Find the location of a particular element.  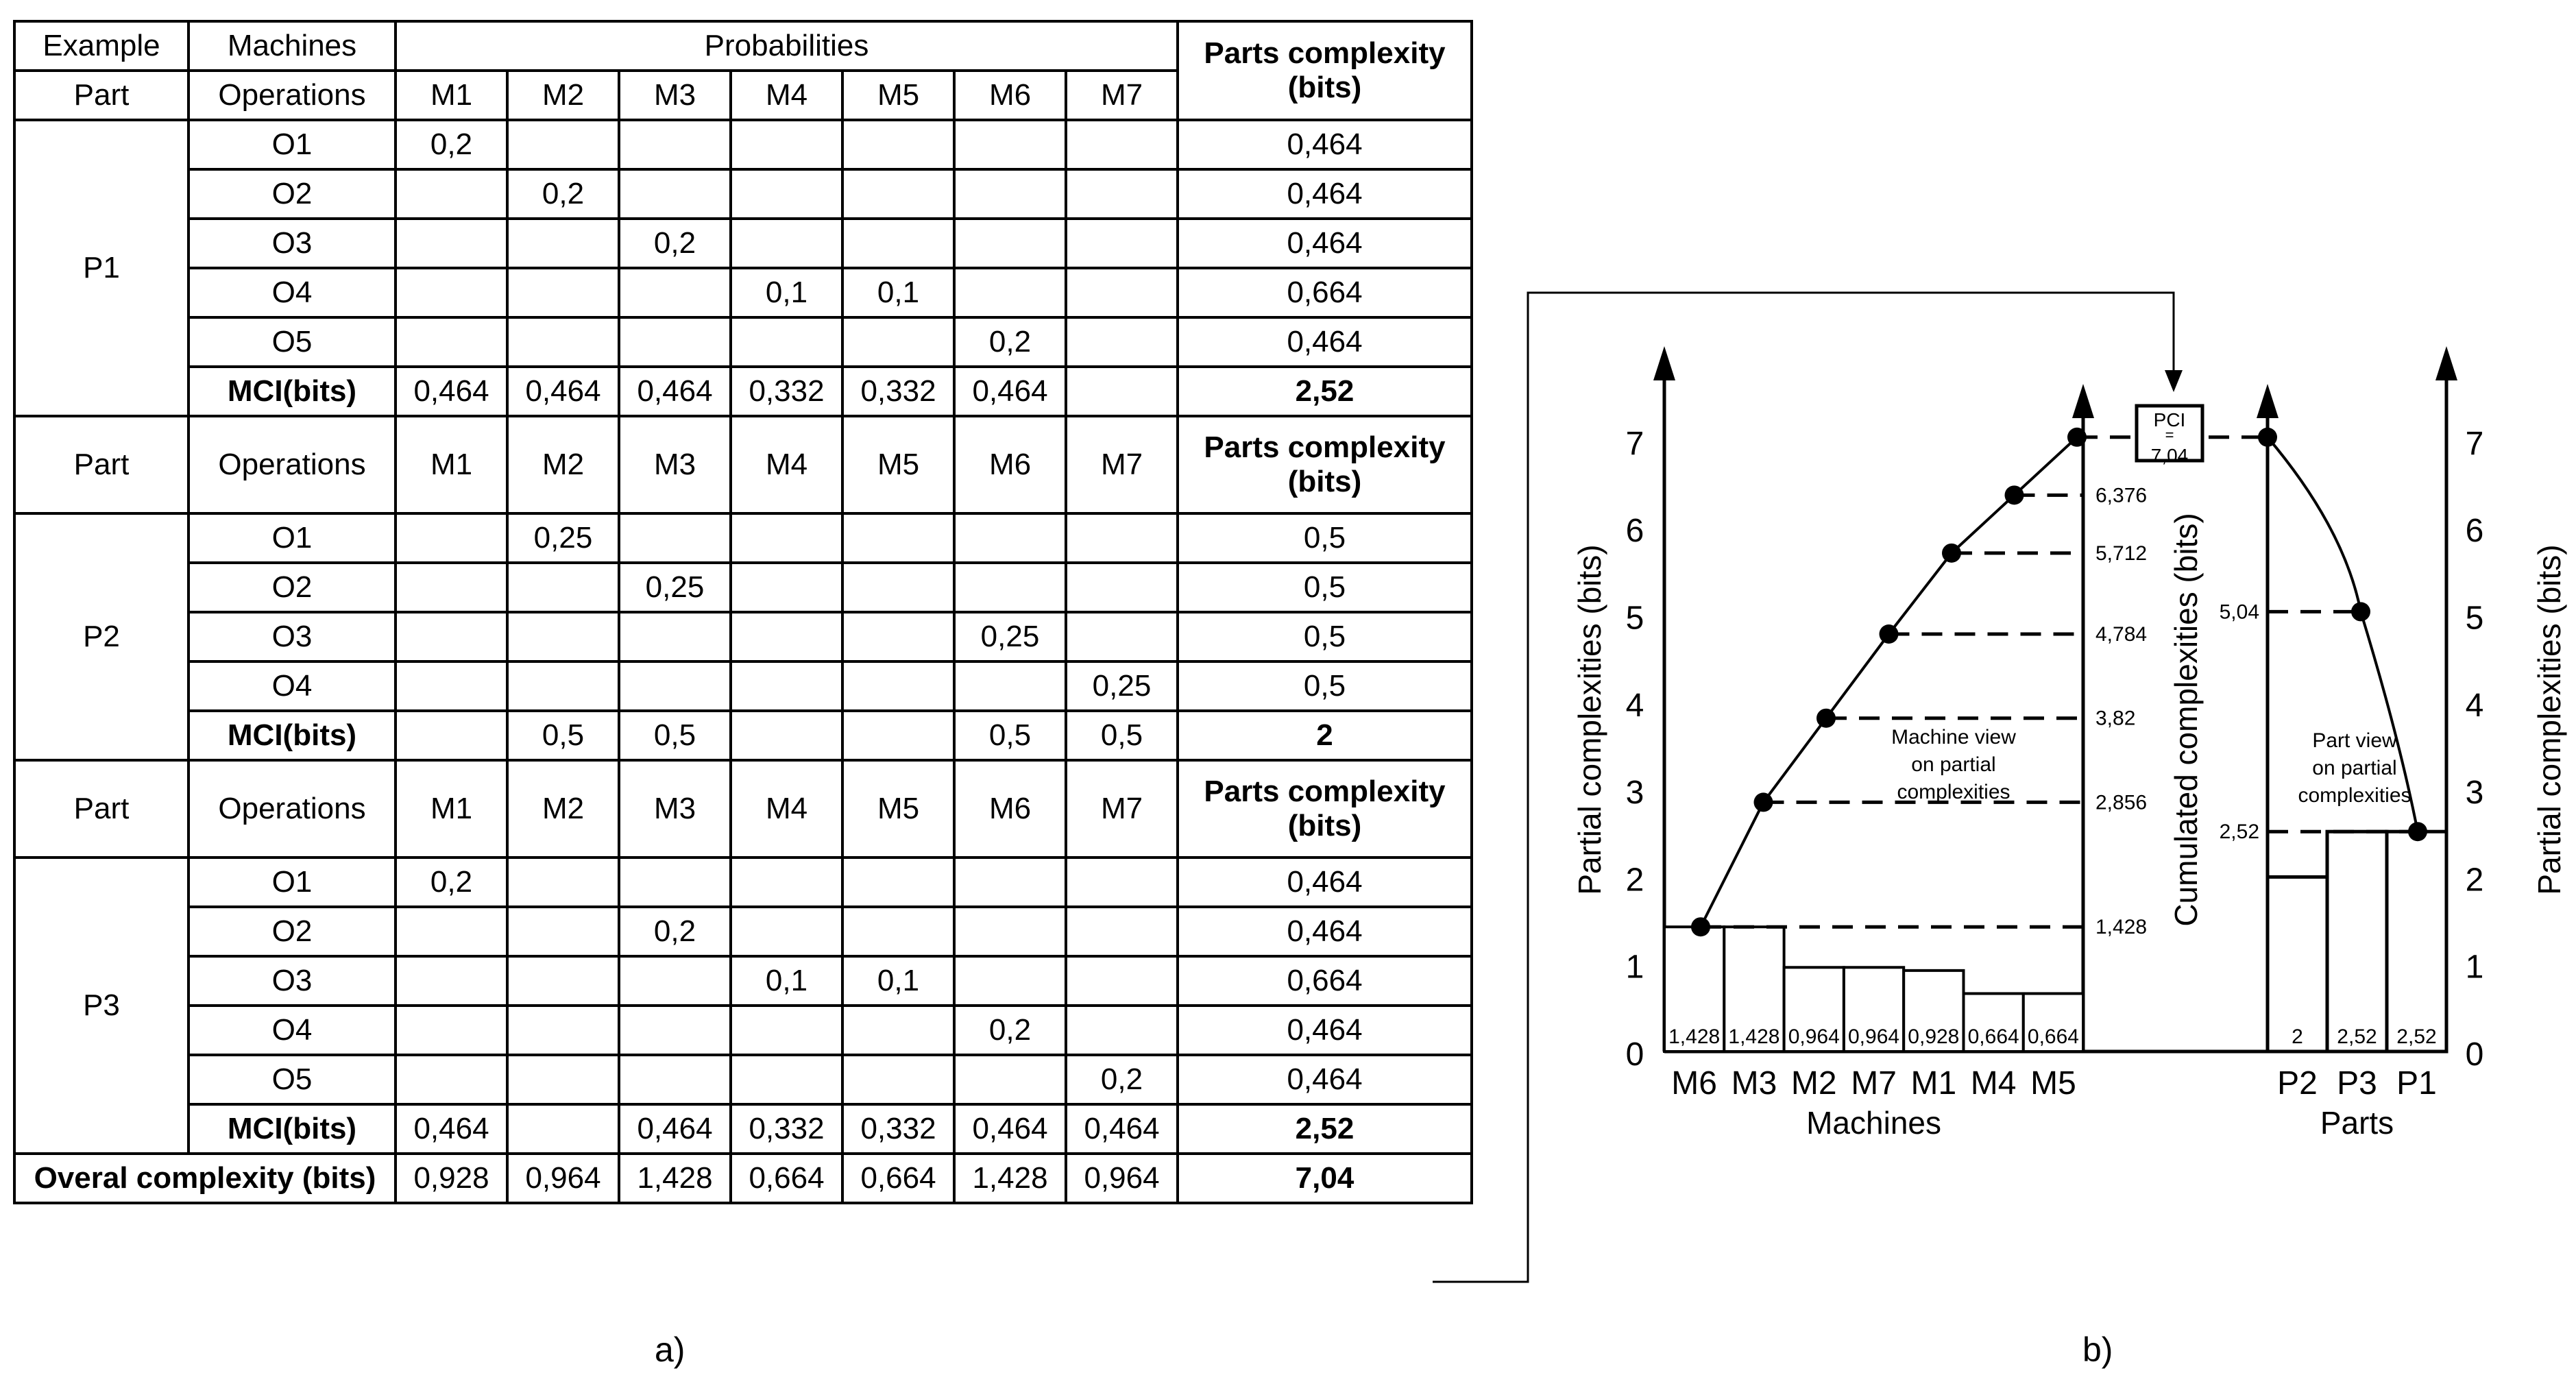

caption-b: b) is located at coordinates (2097, 1349).